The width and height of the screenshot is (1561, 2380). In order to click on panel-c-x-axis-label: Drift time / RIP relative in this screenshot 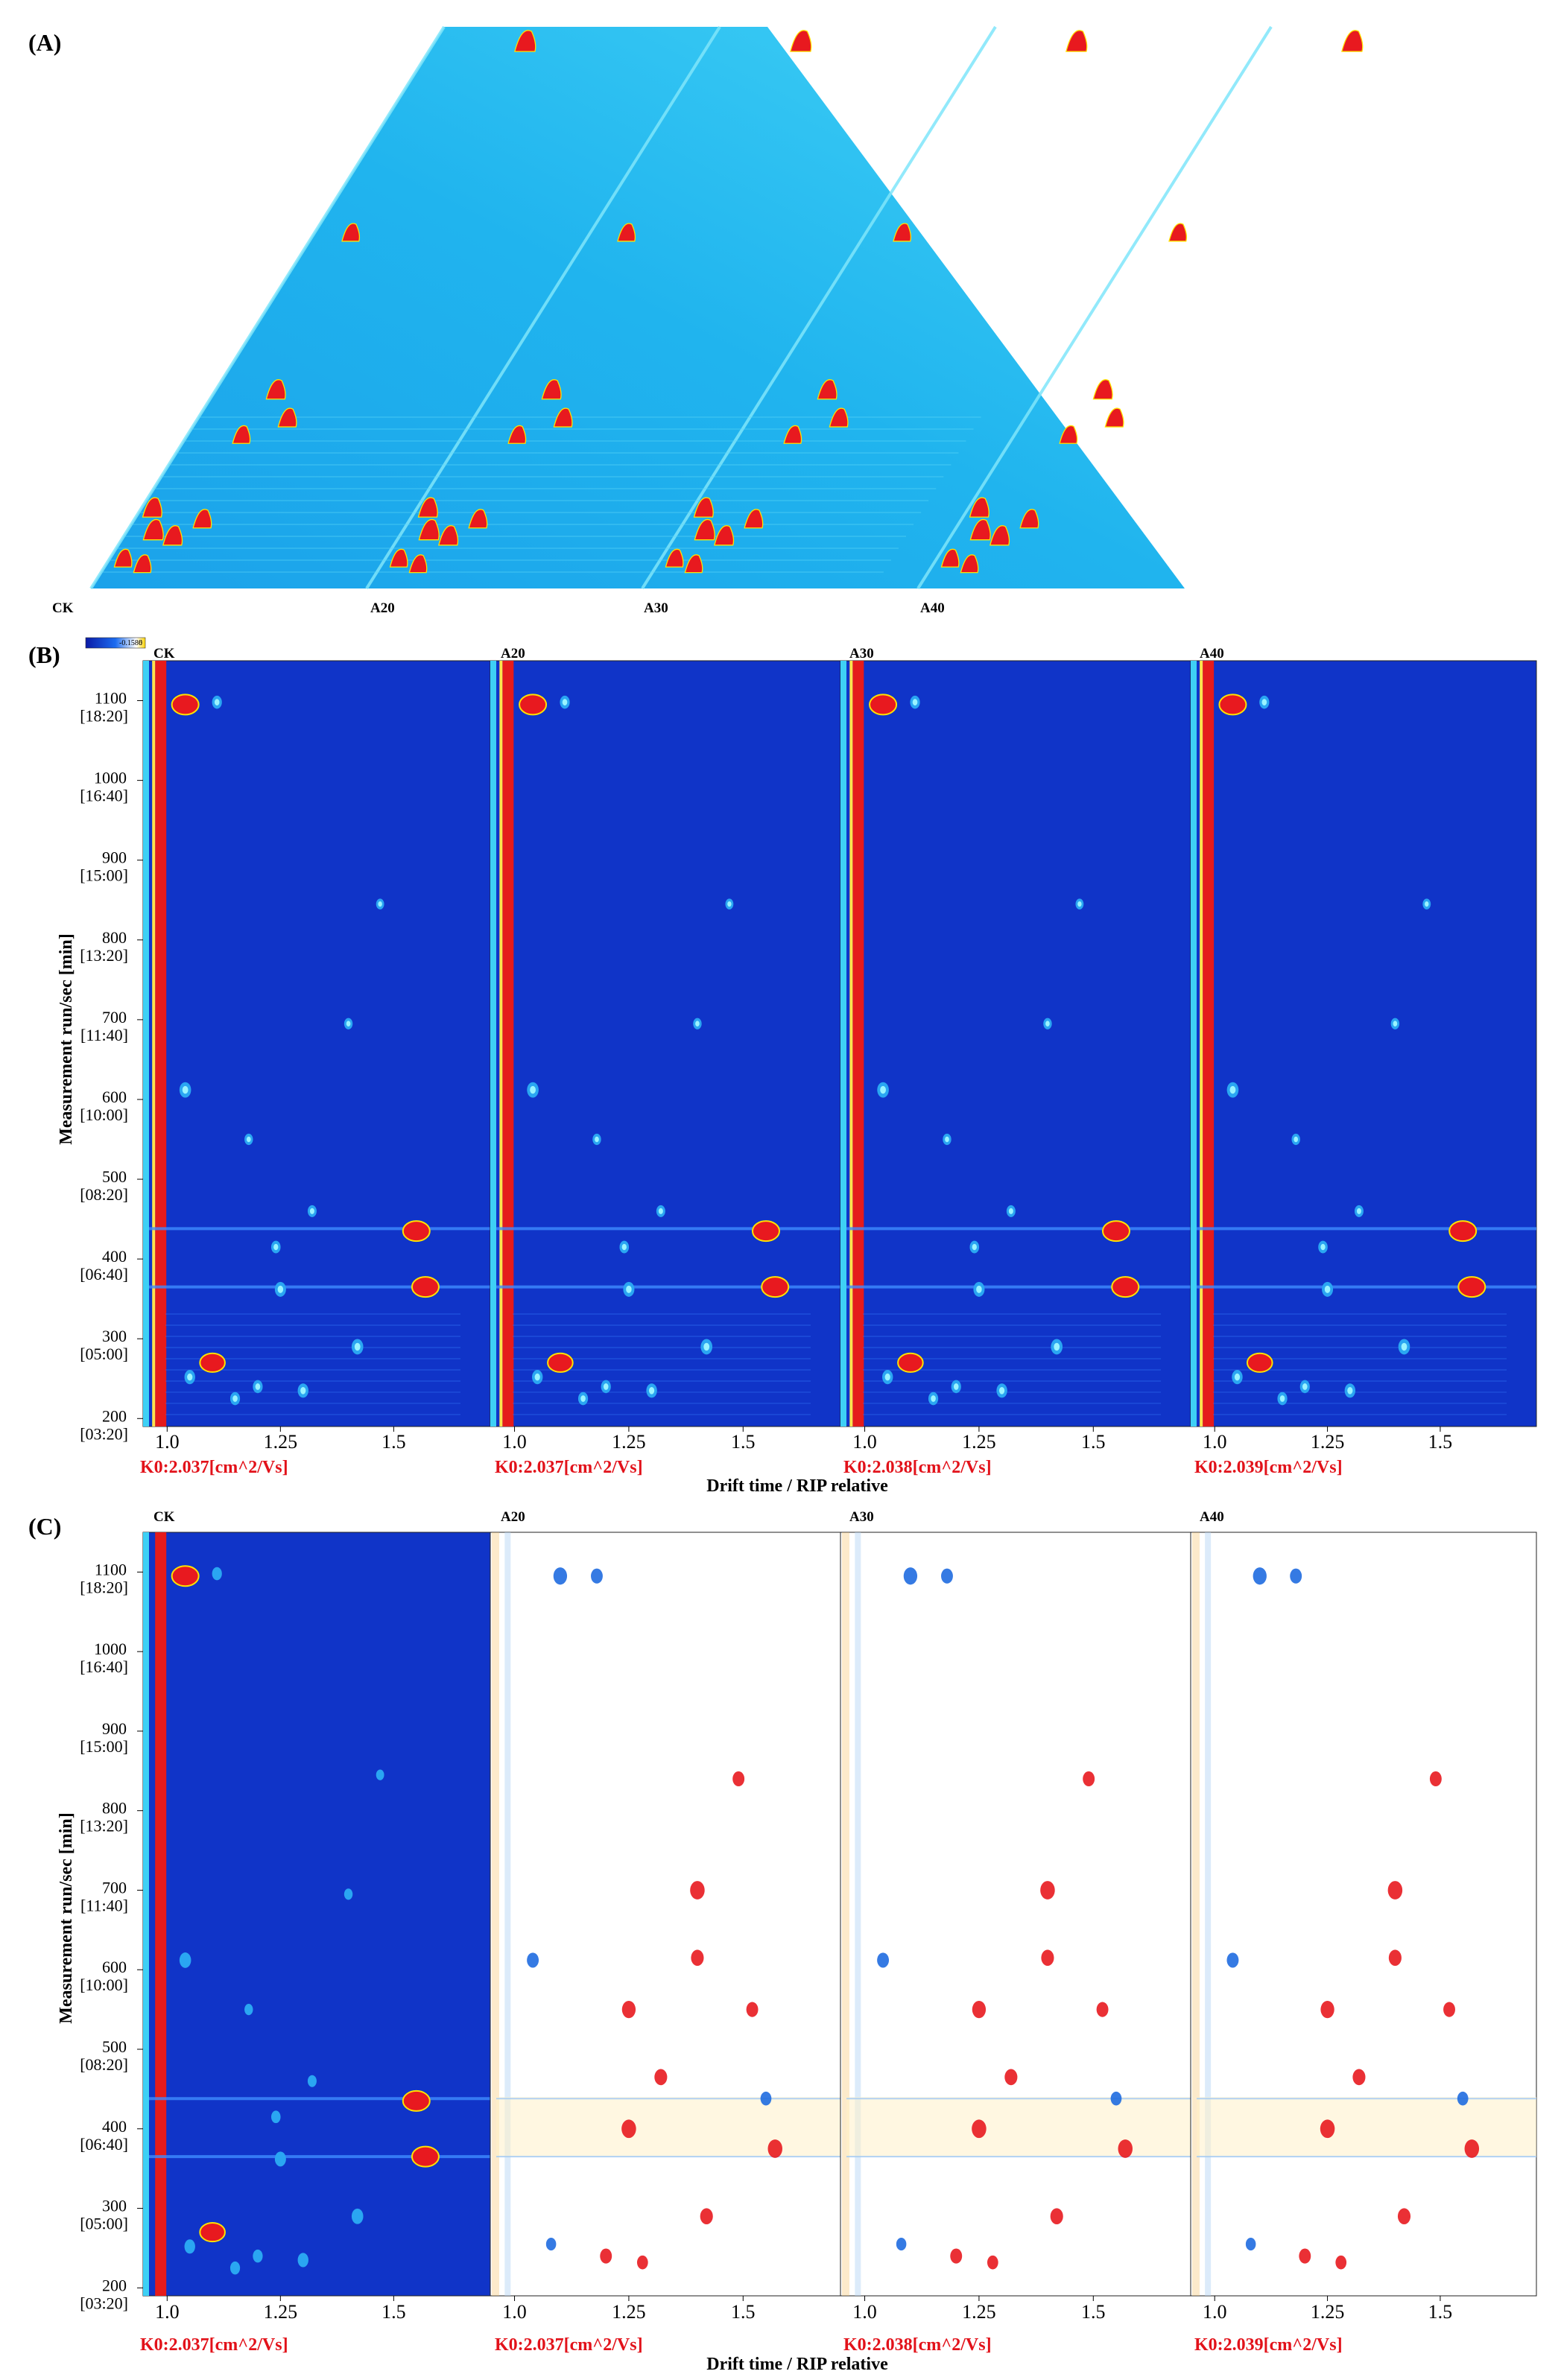, I will do `click(797, 2364)`.